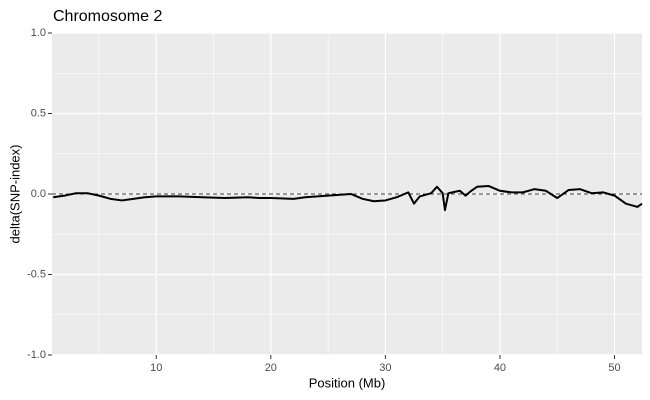 Image resolution: width=650 pixels, height=400 pixels. I want to click on x-tick-label: 40, so click(500, 368).